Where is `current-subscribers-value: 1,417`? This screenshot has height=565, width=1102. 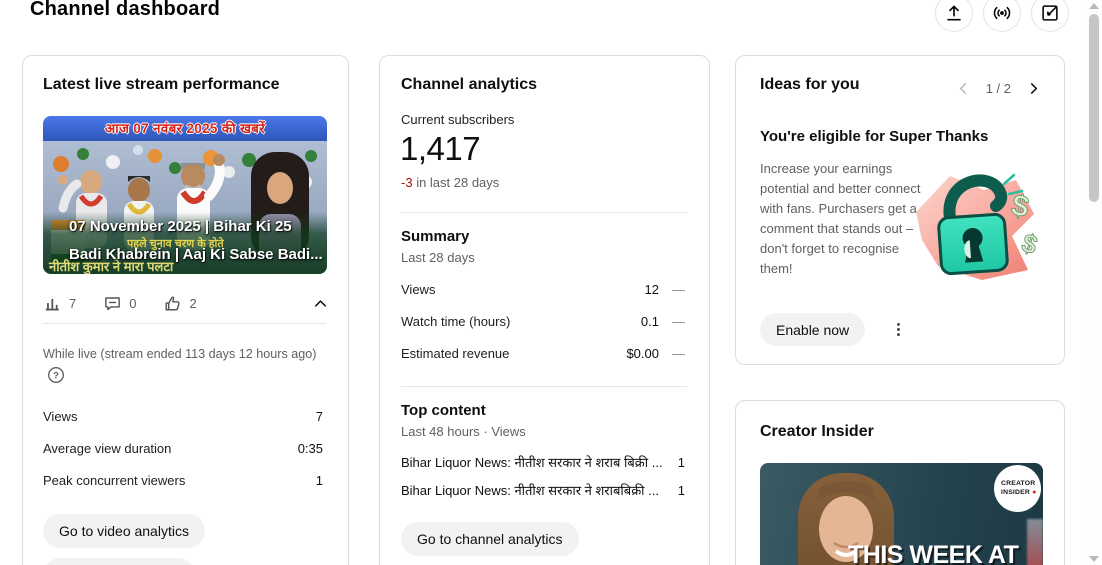 current-subscribers-value: 1,417 is located at coordinates (440, 148).